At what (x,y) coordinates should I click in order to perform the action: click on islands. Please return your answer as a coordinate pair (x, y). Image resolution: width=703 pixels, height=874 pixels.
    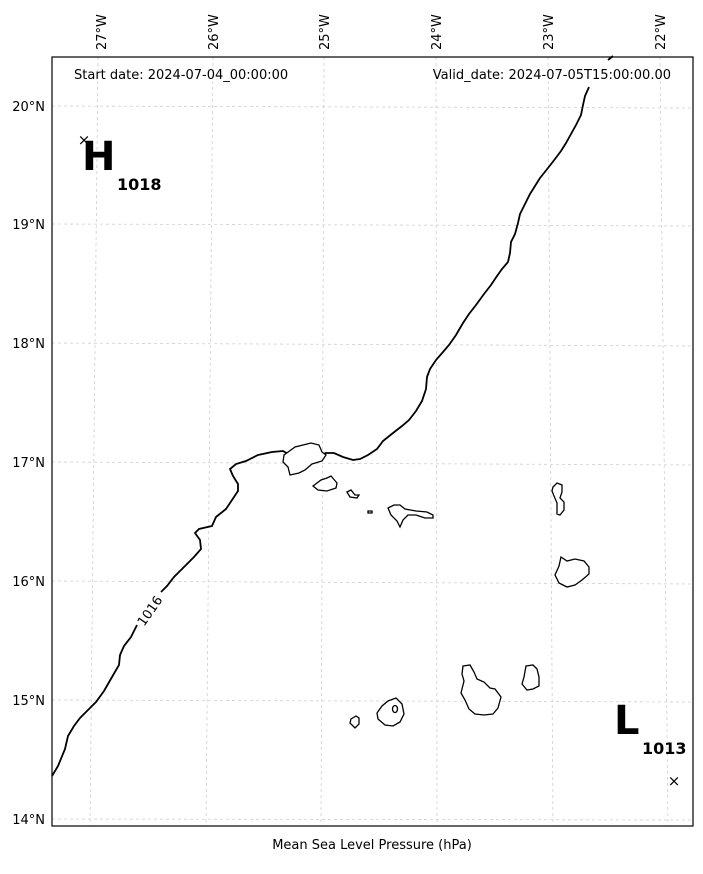
    Looking at the image, I should click on (436, 585).